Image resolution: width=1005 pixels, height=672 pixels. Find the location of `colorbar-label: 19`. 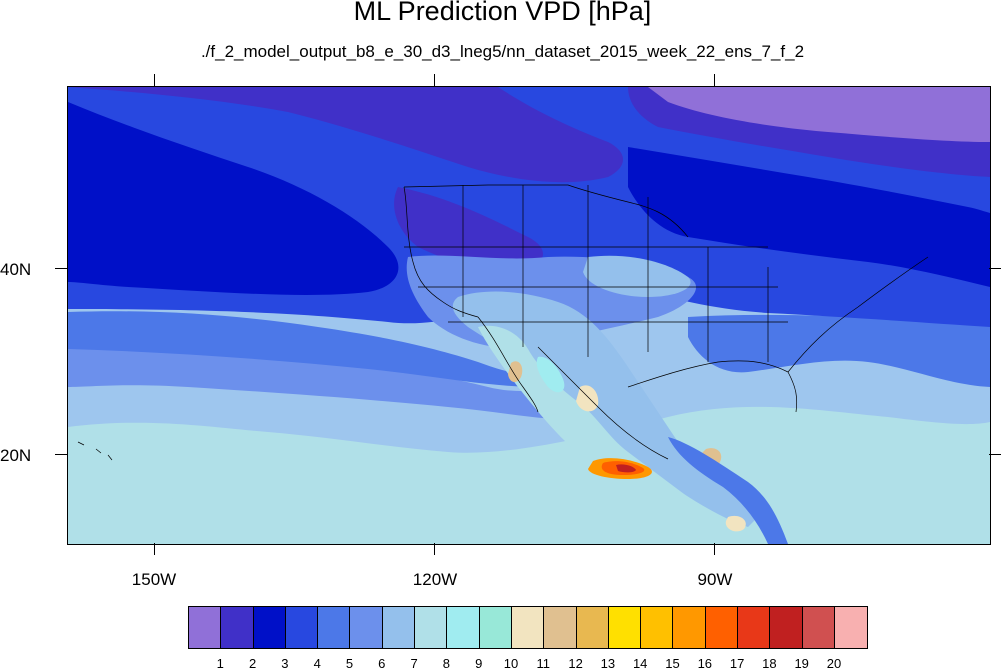

colorbar-label: 19 is located at coordinates (801, 663).